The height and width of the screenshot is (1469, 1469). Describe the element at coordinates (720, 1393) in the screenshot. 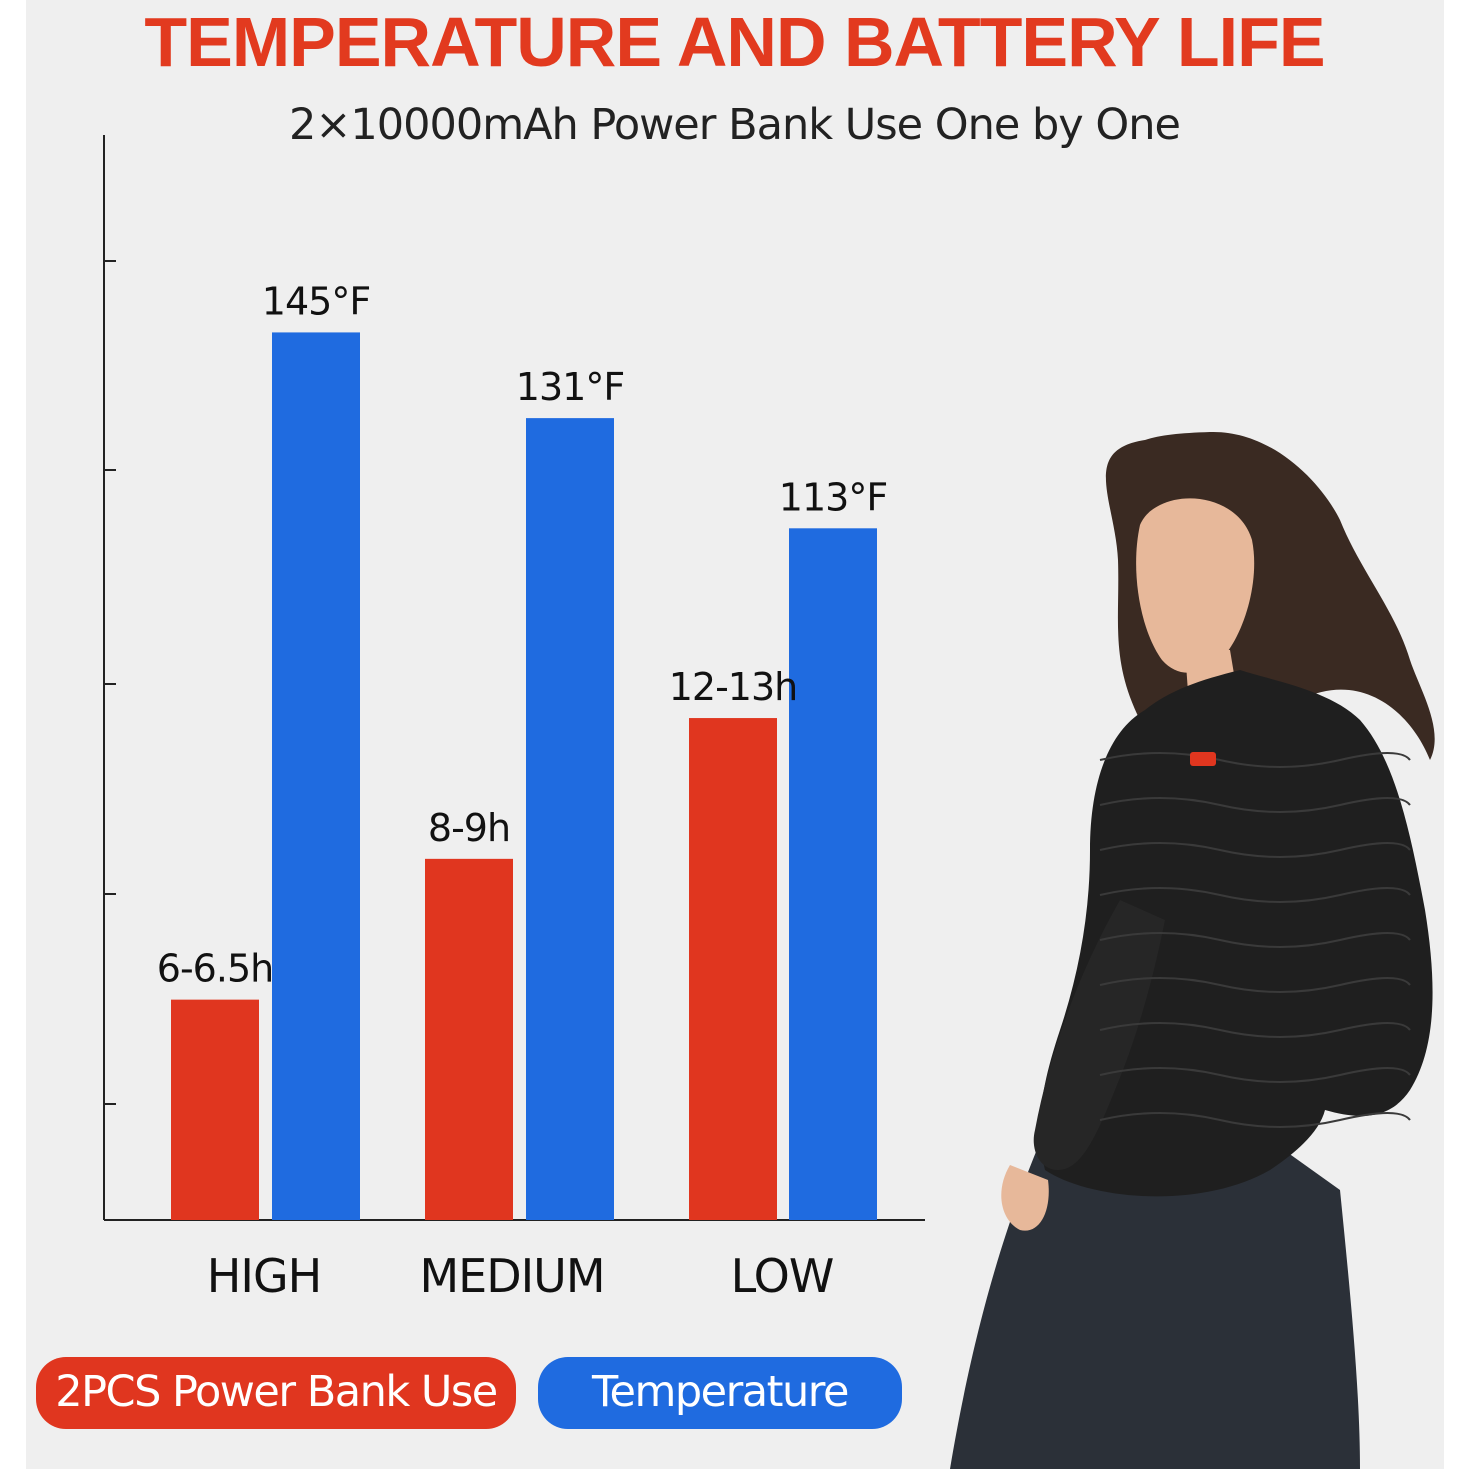

I see `legend-temperature: Temperature` at that location.